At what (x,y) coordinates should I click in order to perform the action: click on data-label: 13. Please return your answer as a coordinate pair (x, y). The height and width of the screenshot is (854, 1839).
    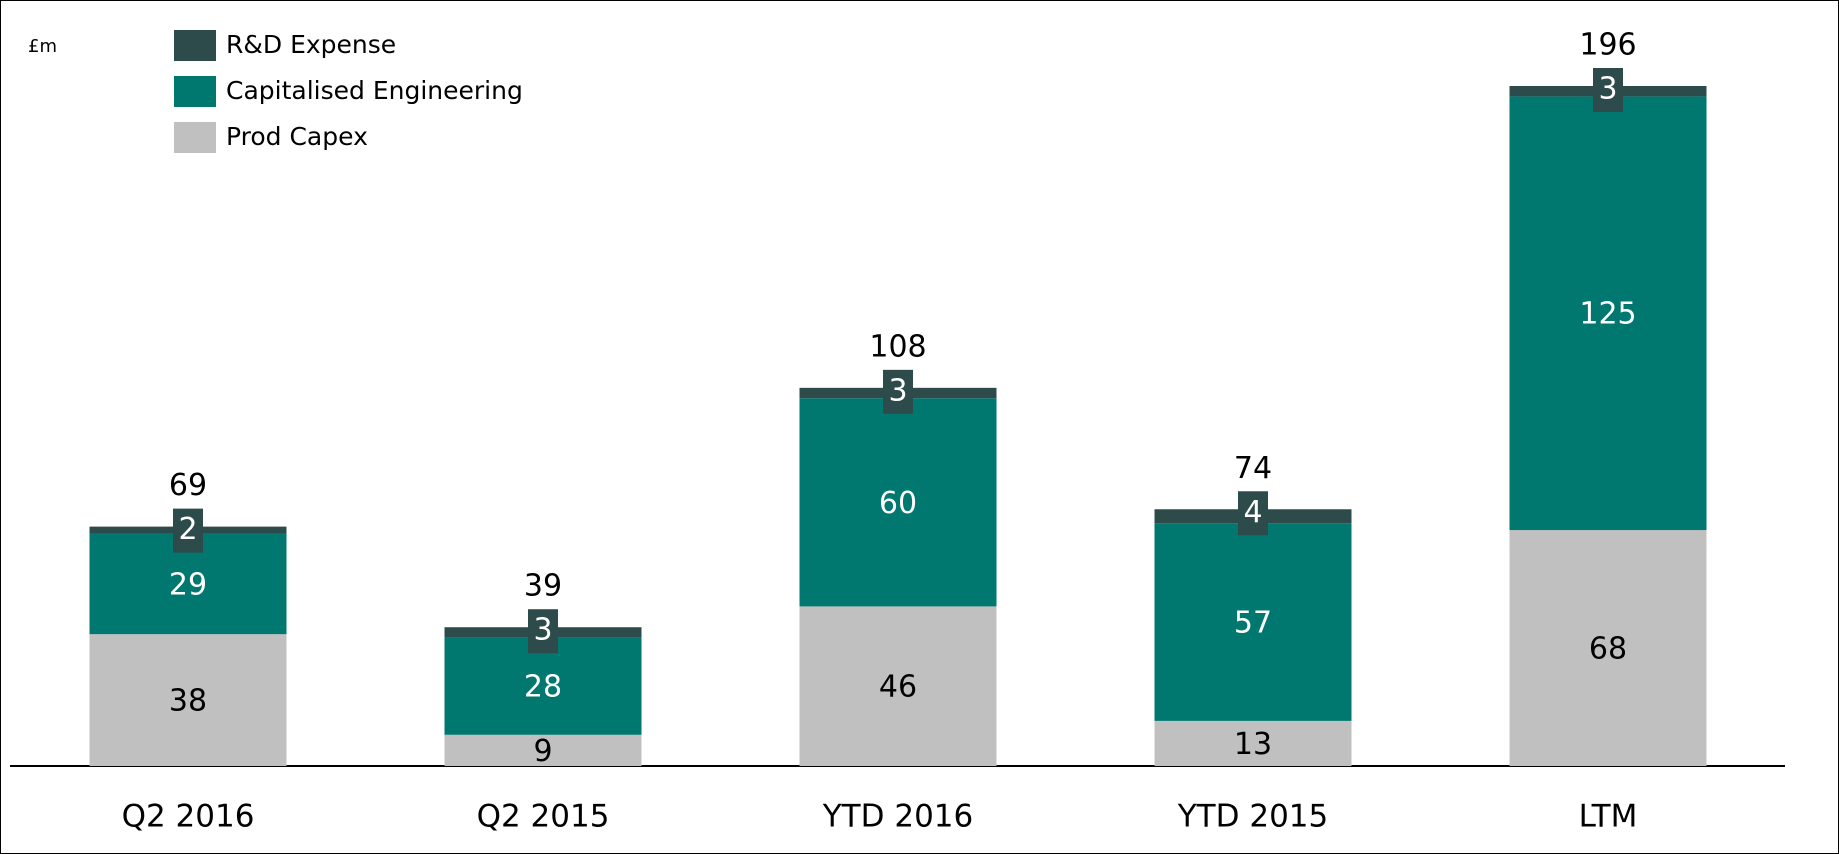
    Looking at the image, I should click on (1253, 744).